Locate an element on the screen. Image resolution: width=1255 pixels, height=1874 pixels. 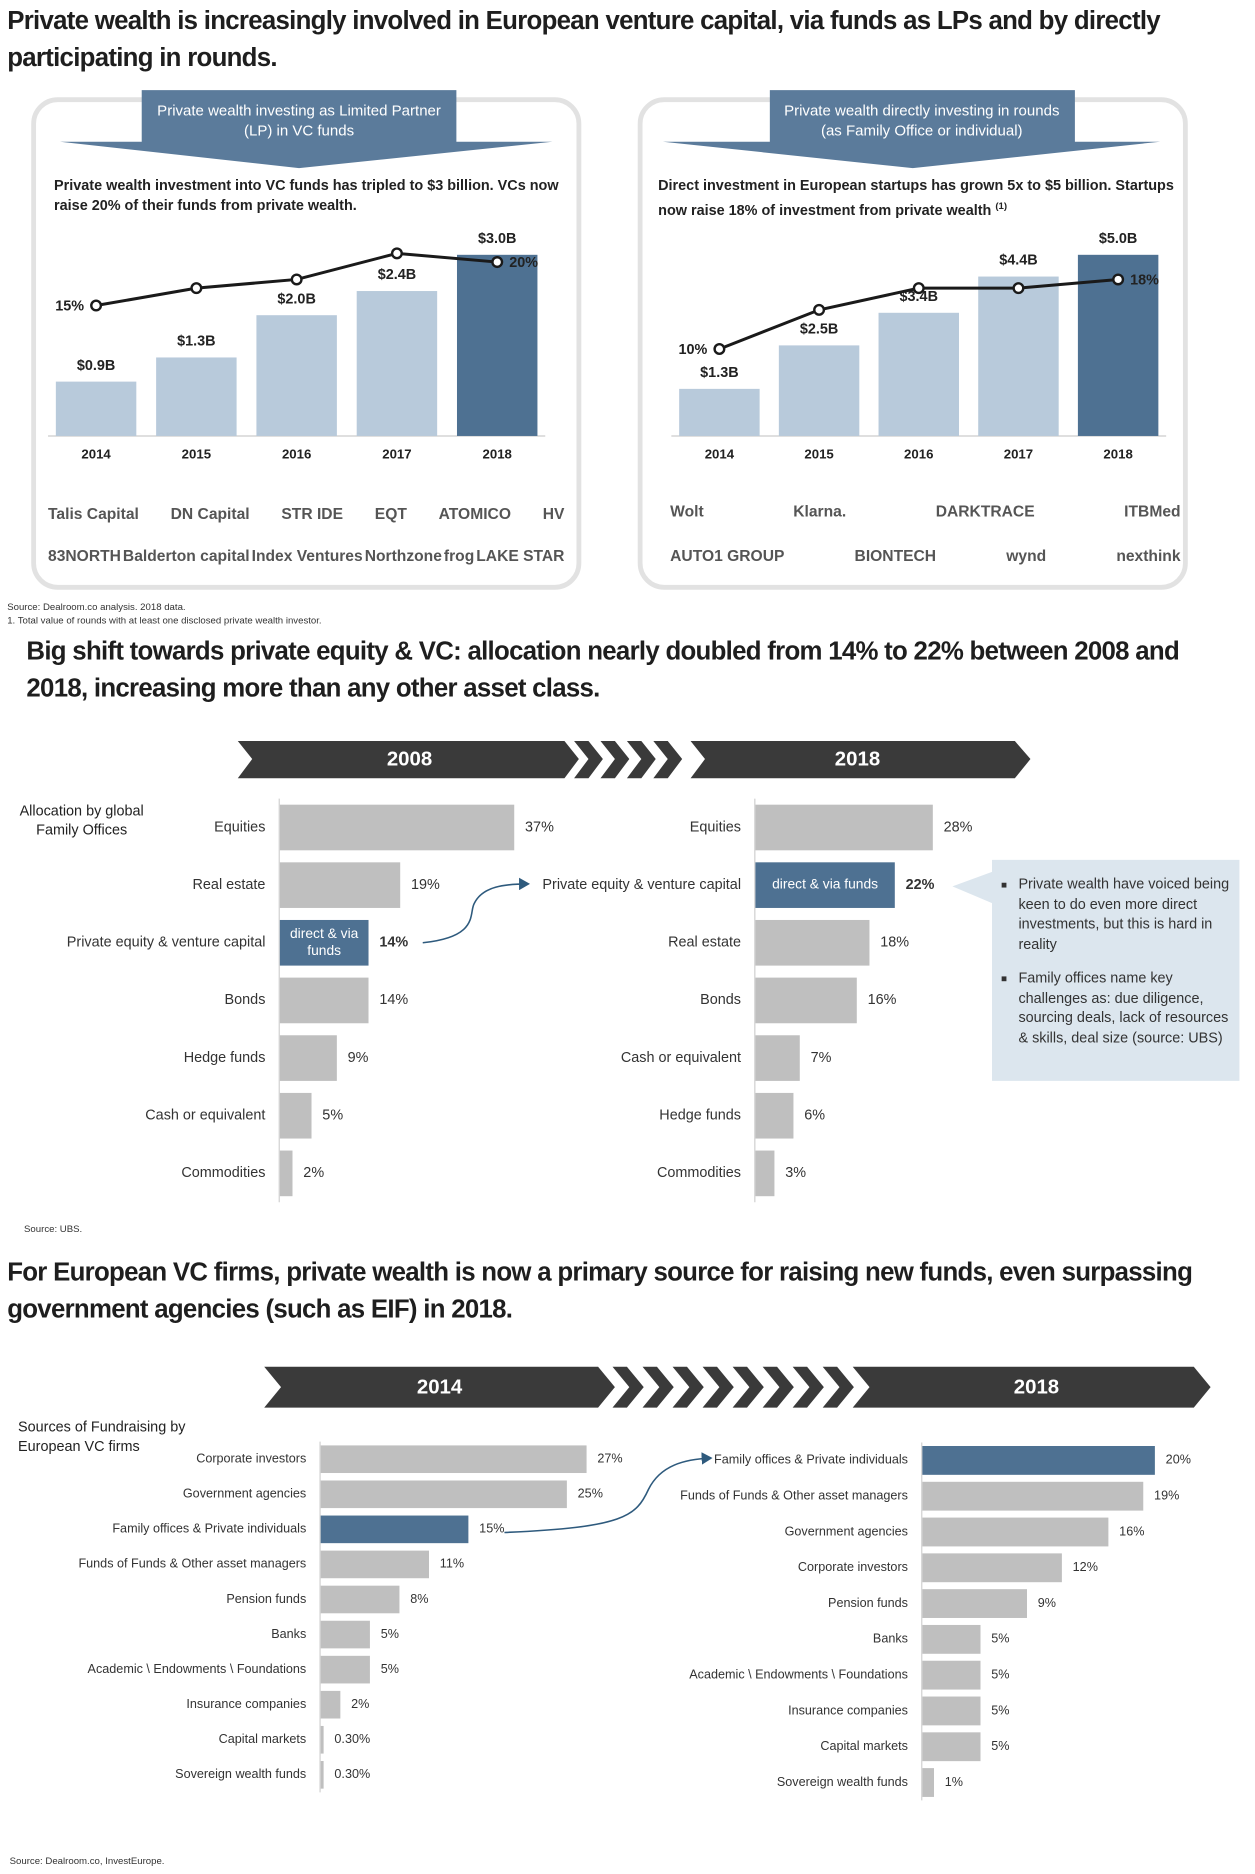
logo: ATOMICO is located at coordinates (474, 512).